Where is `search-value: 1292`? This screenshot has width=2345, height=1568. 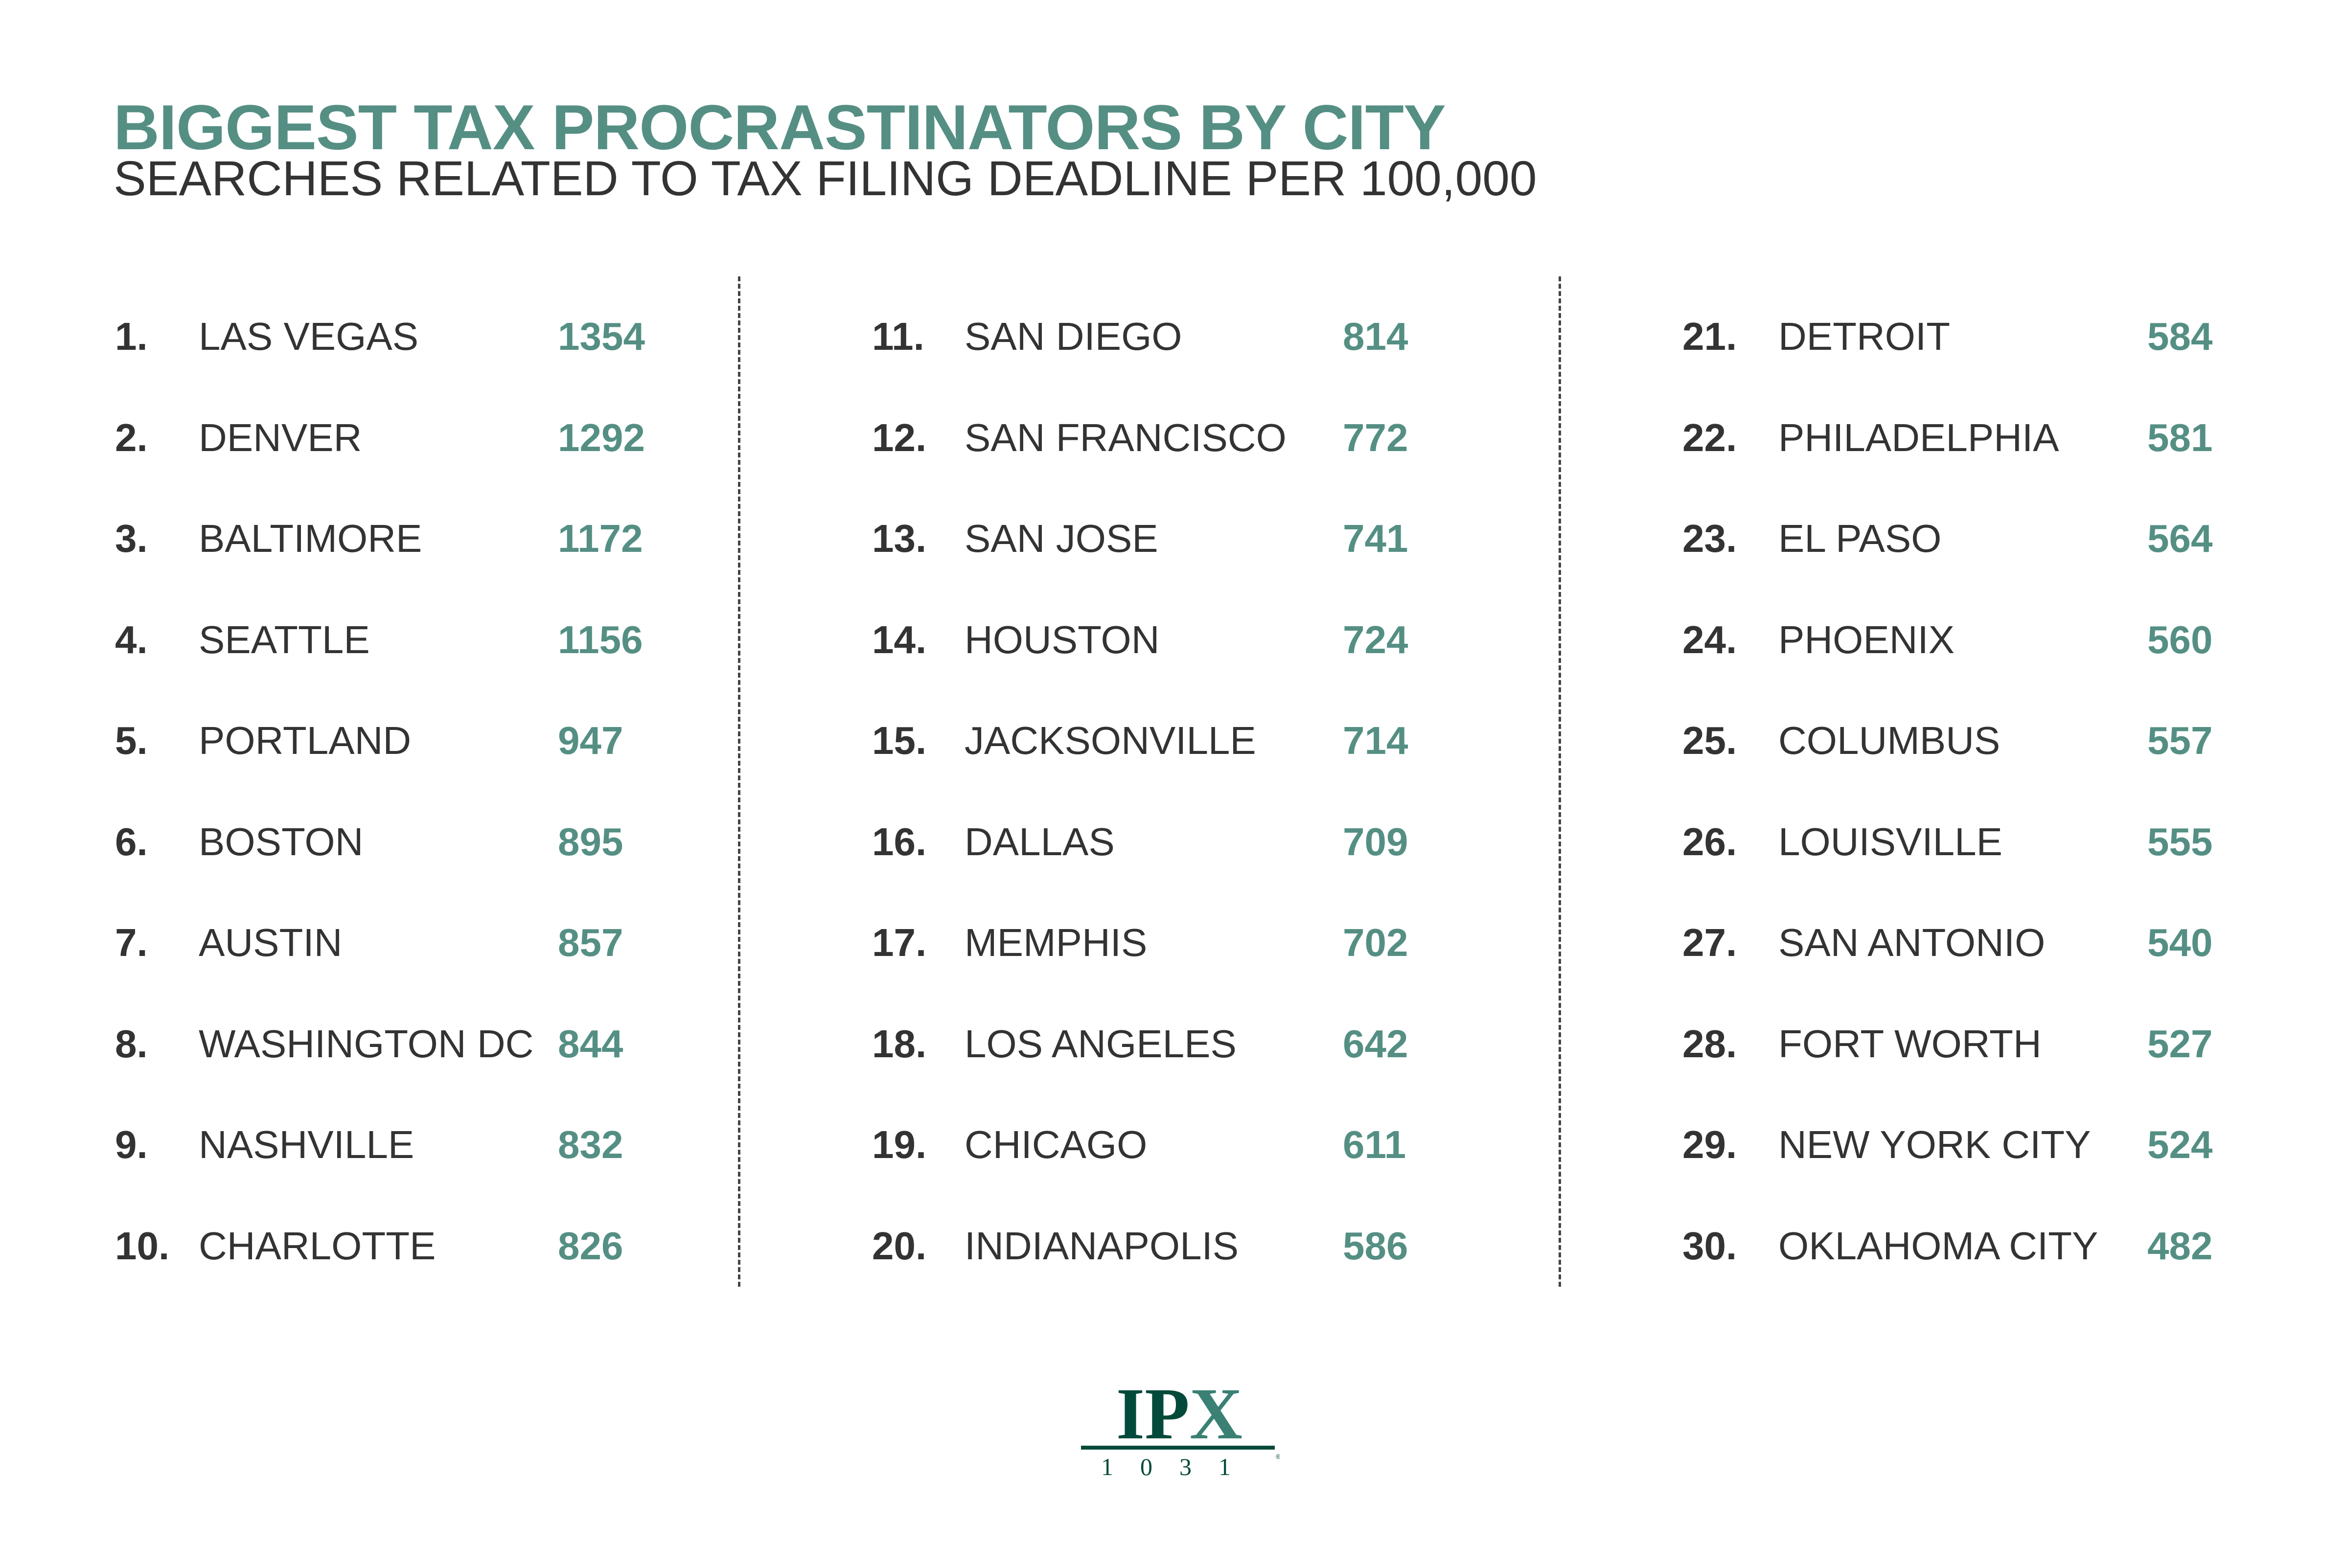
search-value: 1292 is located at coordinates (601, 437).